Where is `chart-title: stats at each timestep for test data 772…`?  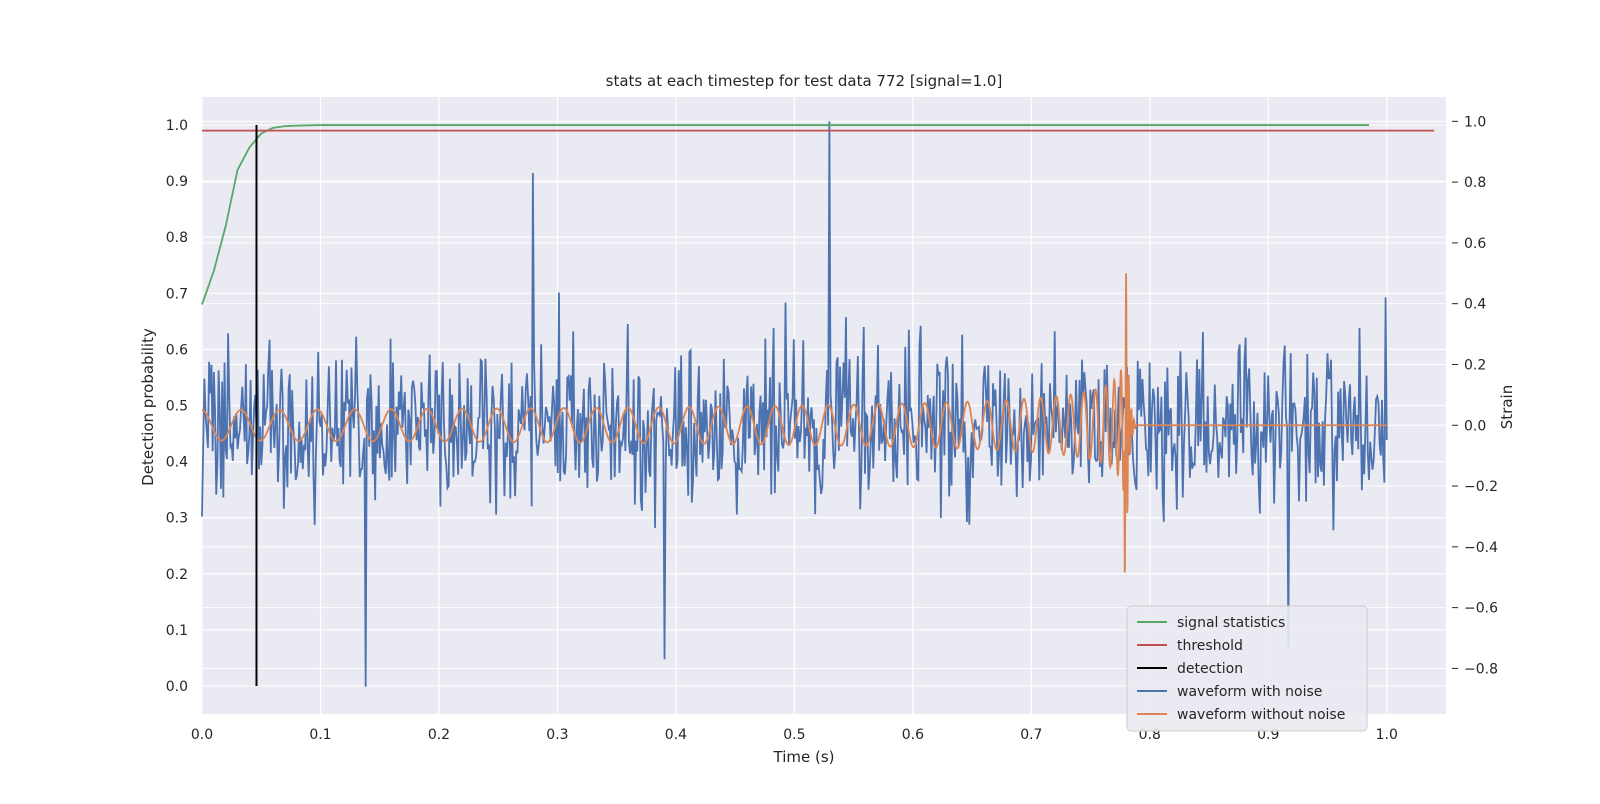
chart-title: stats at each timestep for test data 772… is located at coordinates (804, 81).